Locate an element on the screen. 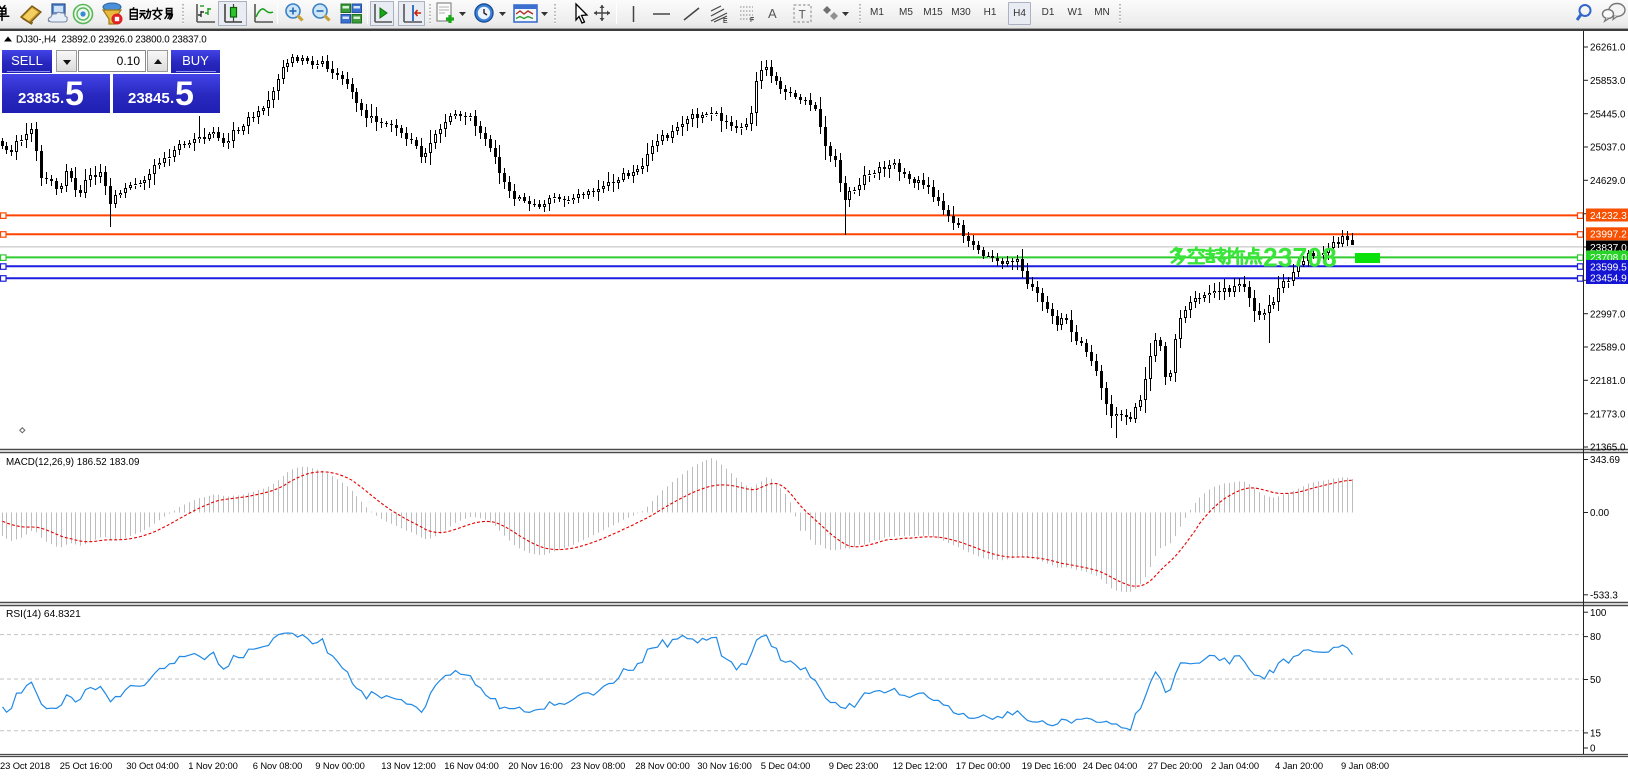 The width and height of the screenshot is (1628, 776). svg-text: 25853.0 is located at coordinates (1608, 81).